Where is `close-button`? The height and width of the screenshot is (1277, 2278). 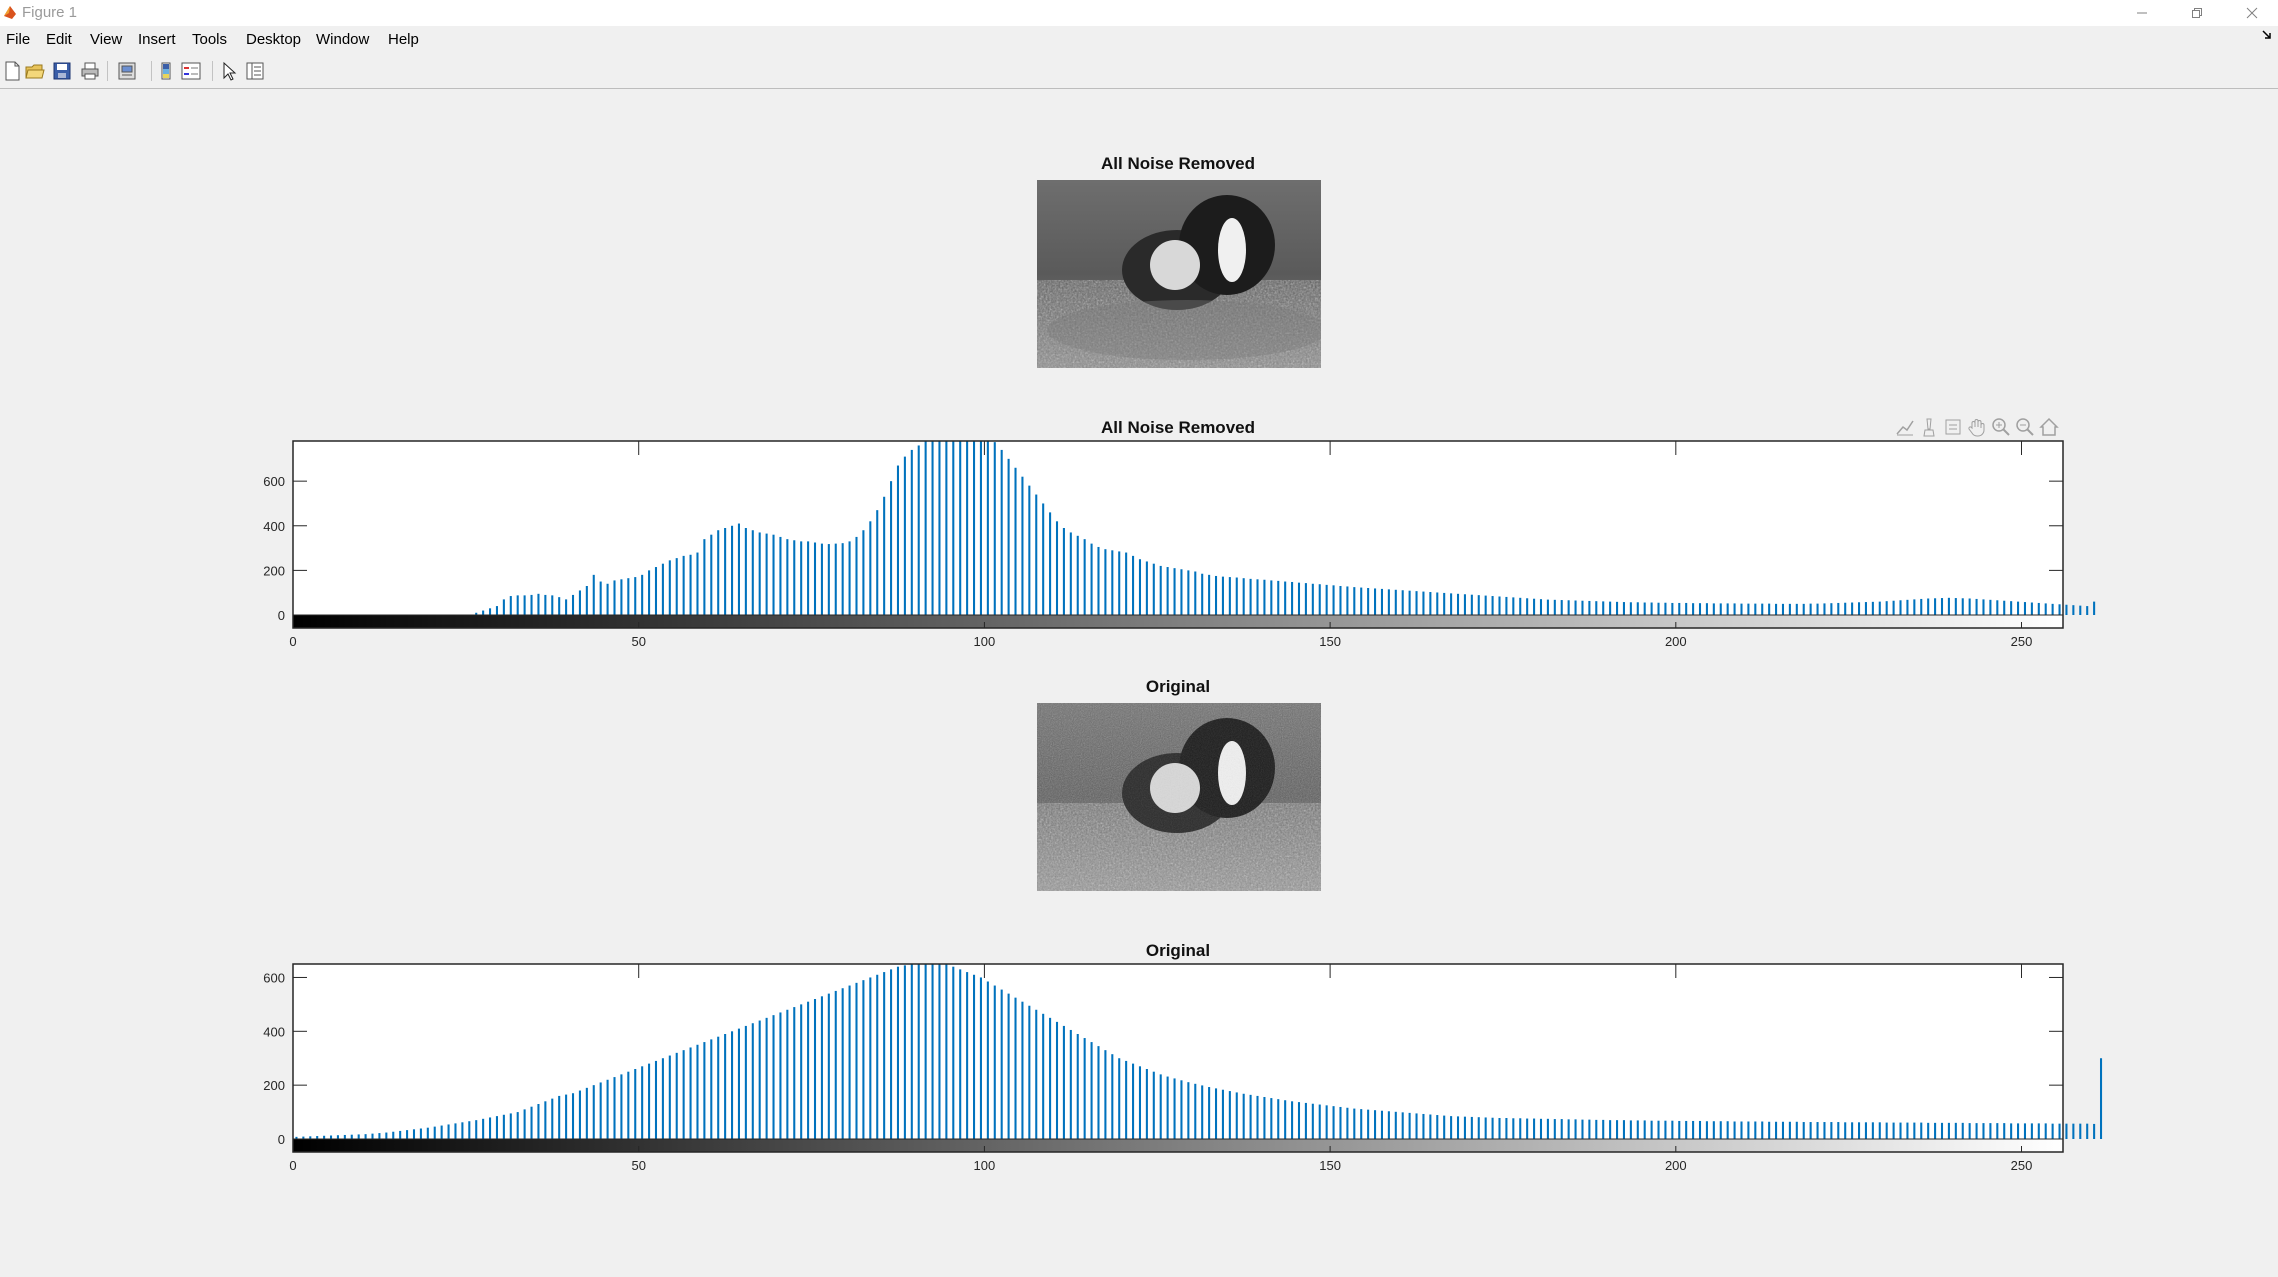 close-button is located at coordinates (2252, 13).